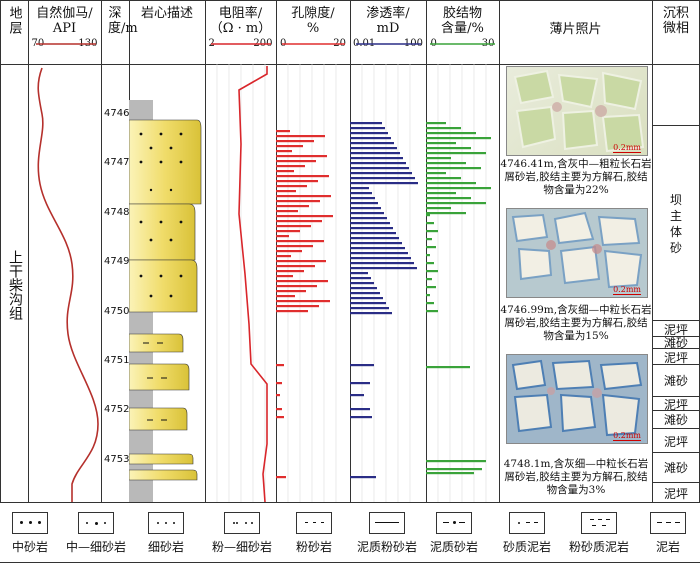  I want to click on photo-caption-3: 4748.1m,含灰细—中粒长石岩屑砂岩,胶结主要为方解石,胶结物含量为3%, so click(576, 477).